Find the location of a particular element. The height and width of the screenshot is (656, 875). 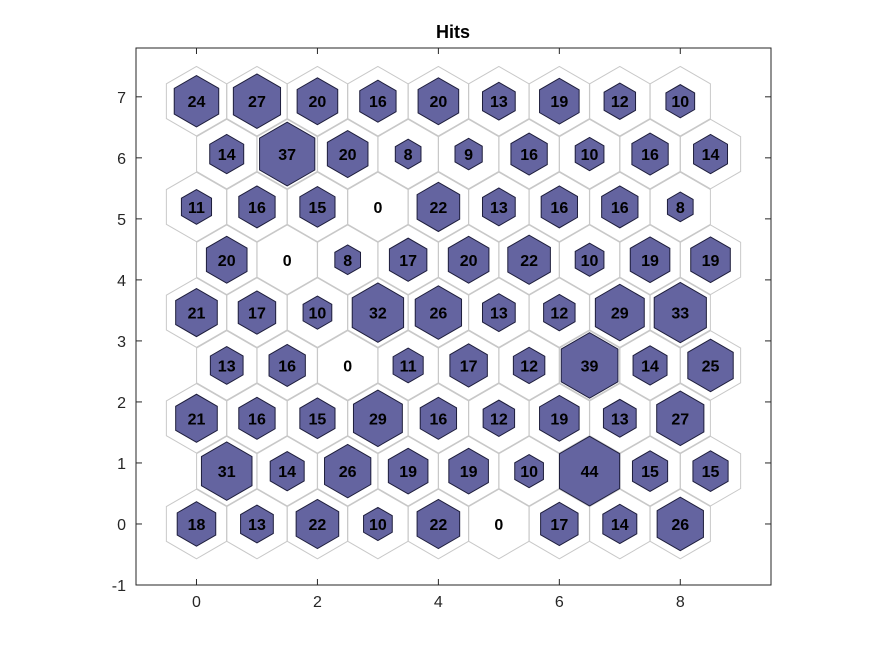

hit-count-label: 29 is located at coordinates (620, 314).